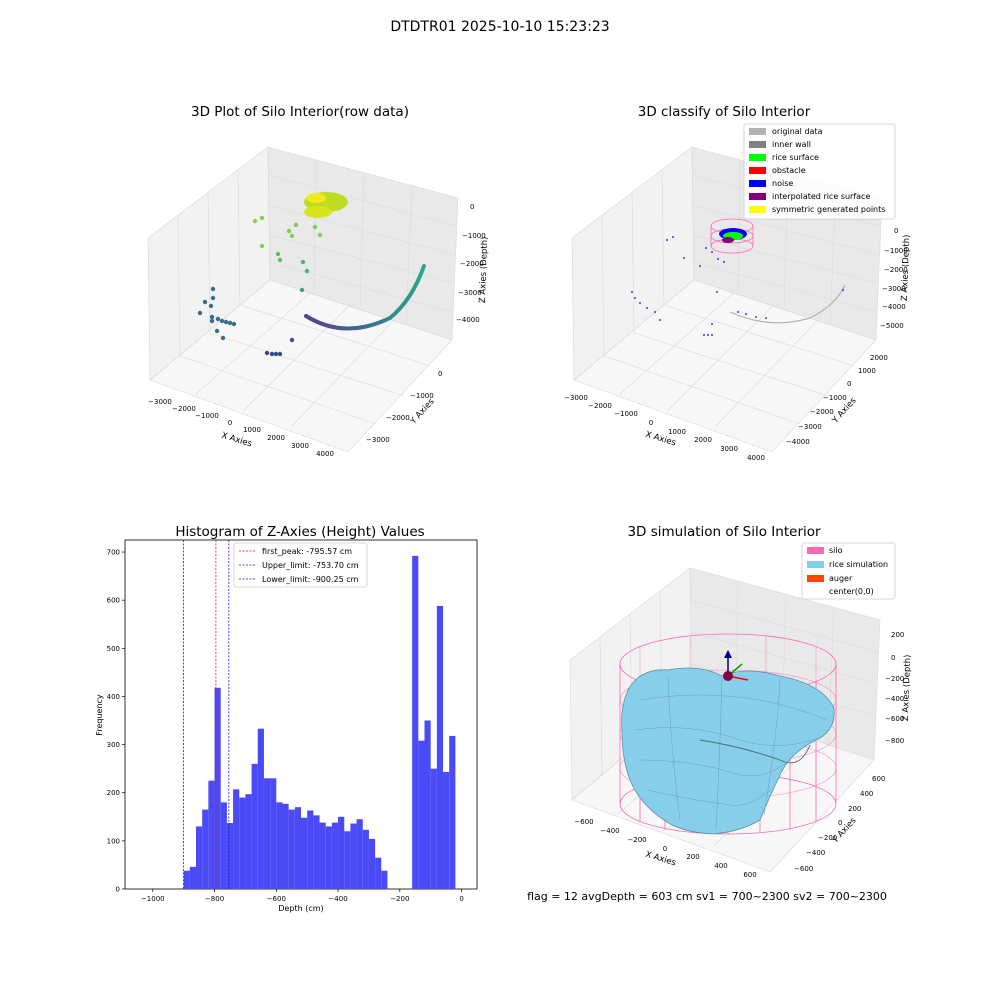 The height and width of the screenshot is (1000, 1000). Describe the element at coordinates (894, 741) in the screenshot. I see `panel4-ztick: −800` at that location.